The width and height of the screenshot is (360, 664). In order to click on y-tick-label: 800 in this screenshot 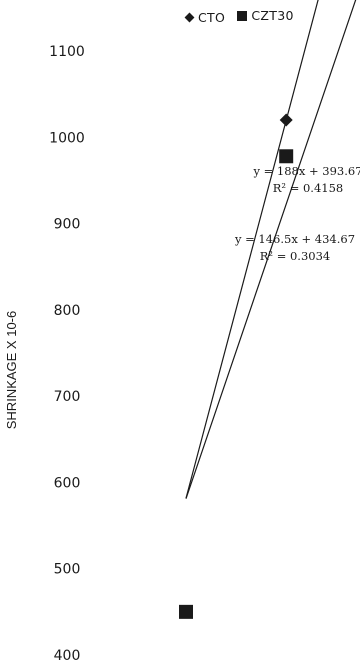, I will do `click(67, 311)`.